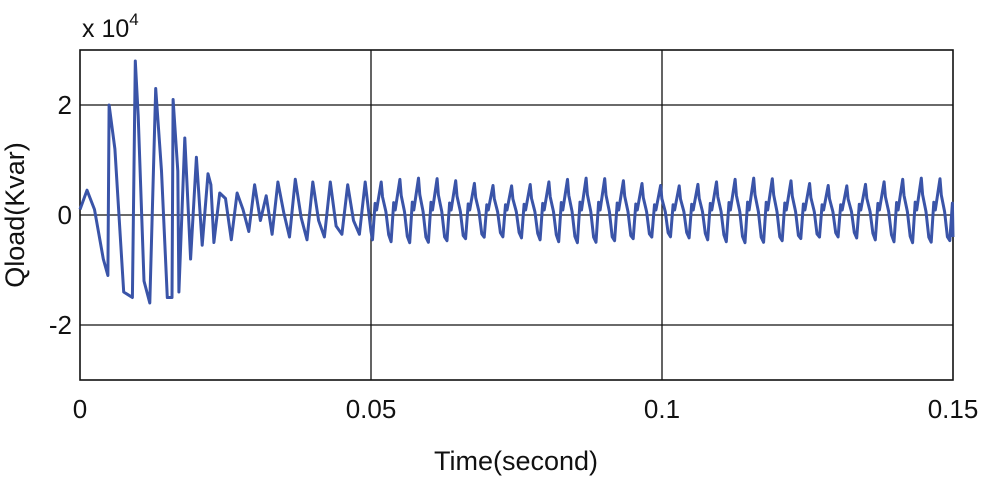  What do you see at coordinates (110, 26) in the screenshot?
I see `y-multiplier-label: x 104` at bounding box center [110, 26].